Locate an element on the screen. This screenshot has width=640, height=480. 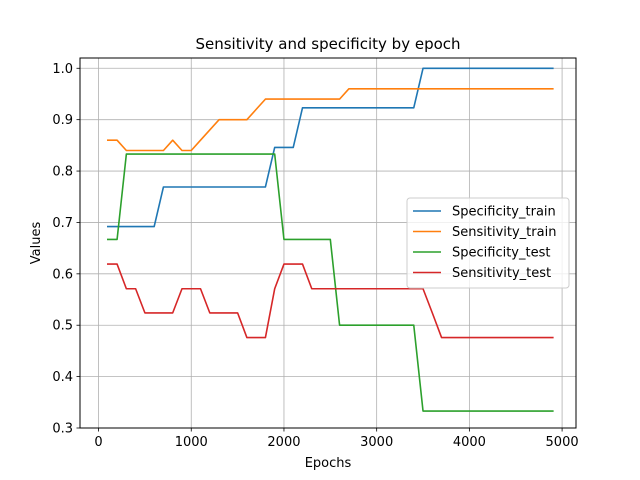
y-tick-label: 0.9 is located at coordinates (62, 120).